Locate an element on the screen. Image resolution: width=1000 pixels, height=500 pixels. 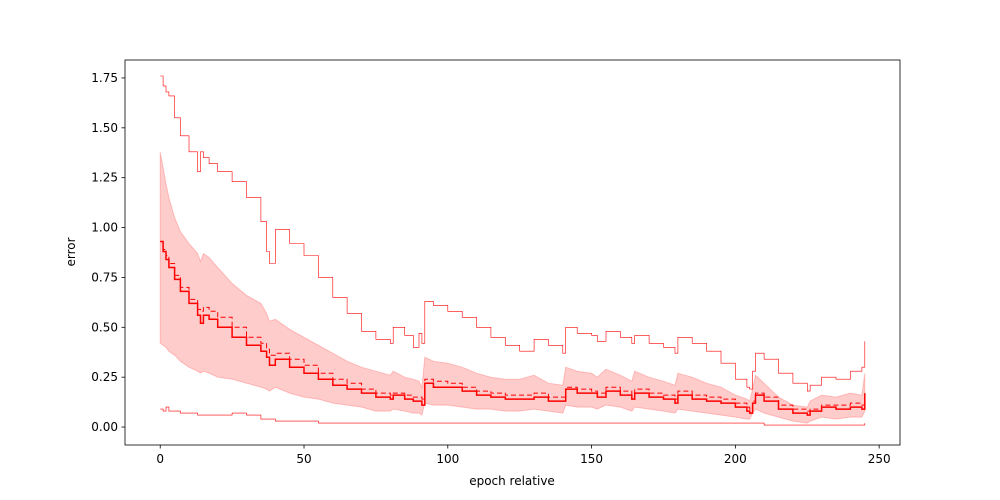
y-tick-label: 1.50 is located at coordinates (104, 128).